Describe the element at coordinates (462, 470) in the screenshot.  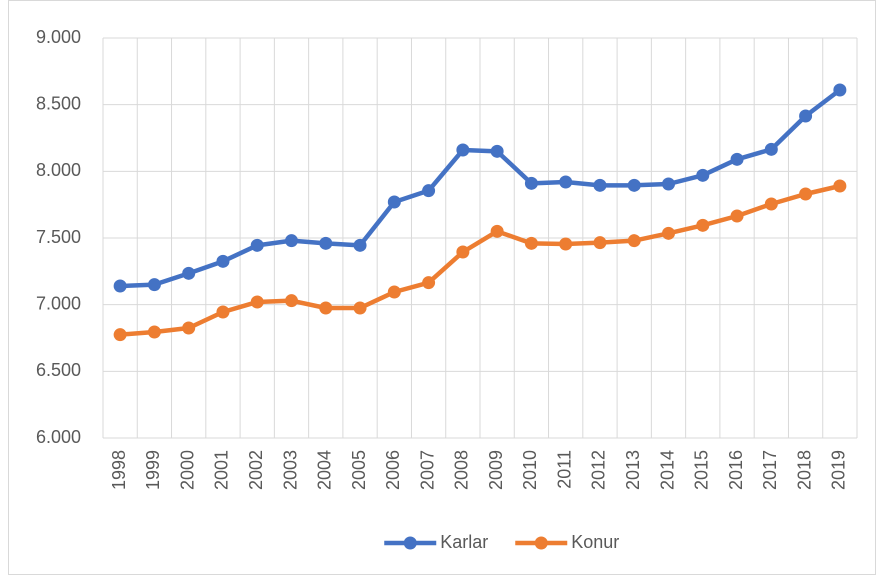
I see `x-tick-label: 2008` at that location.